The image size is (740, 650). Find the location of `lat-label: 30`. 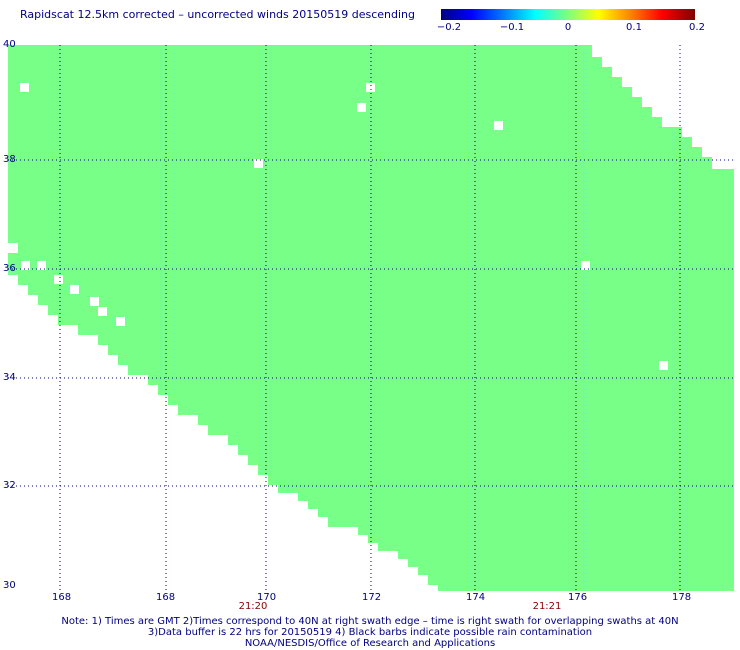

lat-label: 30 is located at coordinates (9, 585).